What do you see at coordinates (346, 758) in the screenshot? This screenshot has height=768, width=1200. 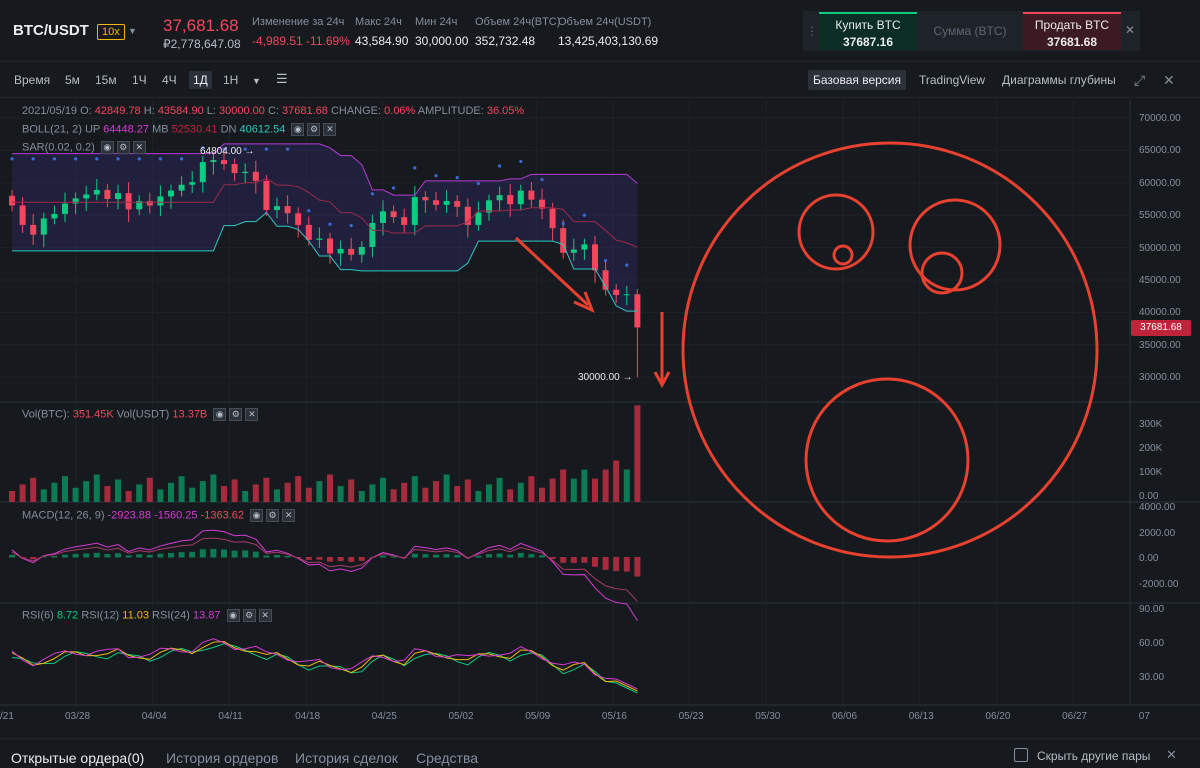 I see `tab-trade-history: История сделок` at bounding box center [346, 758].